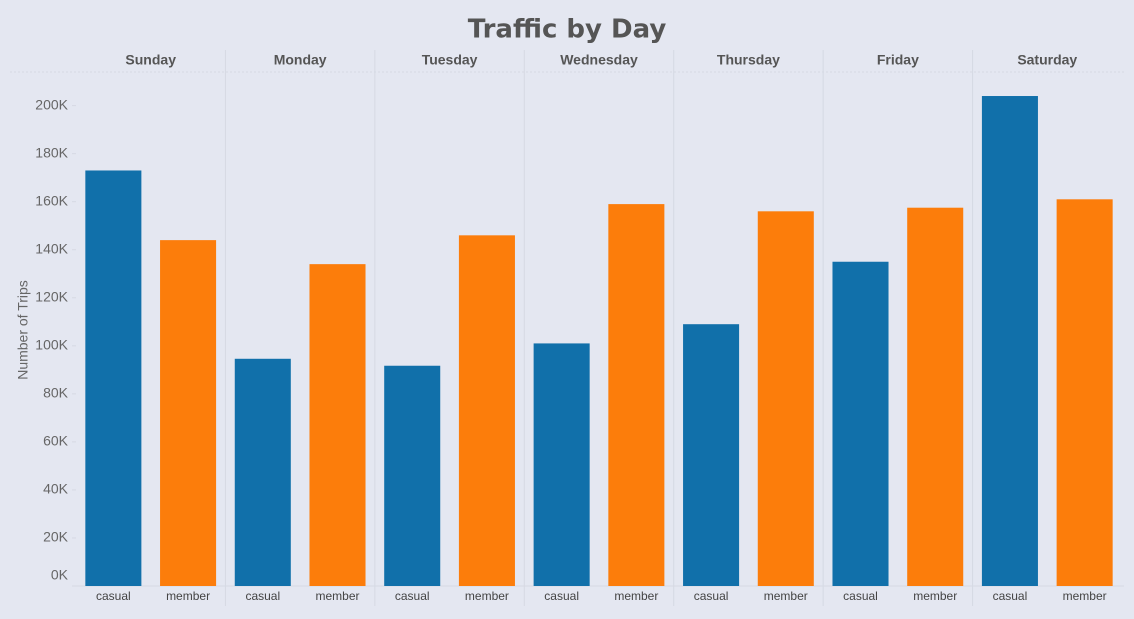 The width and height of the screenshot is (1134, 619). I want to click on column-header: Tuesday, so click(450, 60).